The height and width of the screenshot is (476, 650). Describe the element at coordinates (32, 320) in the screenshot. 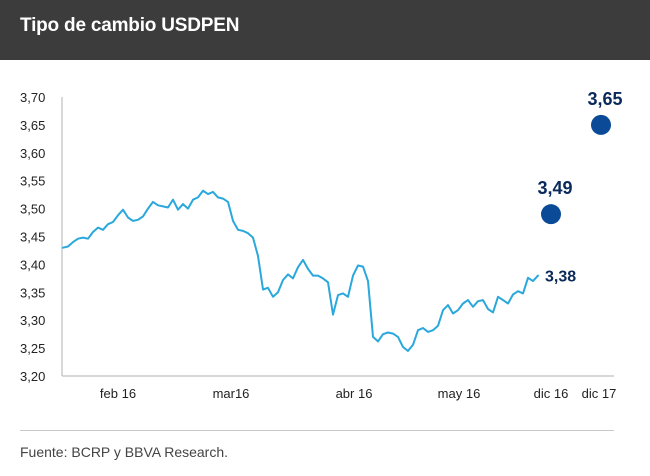

I see `y-tick-label: 3,30` at that location.